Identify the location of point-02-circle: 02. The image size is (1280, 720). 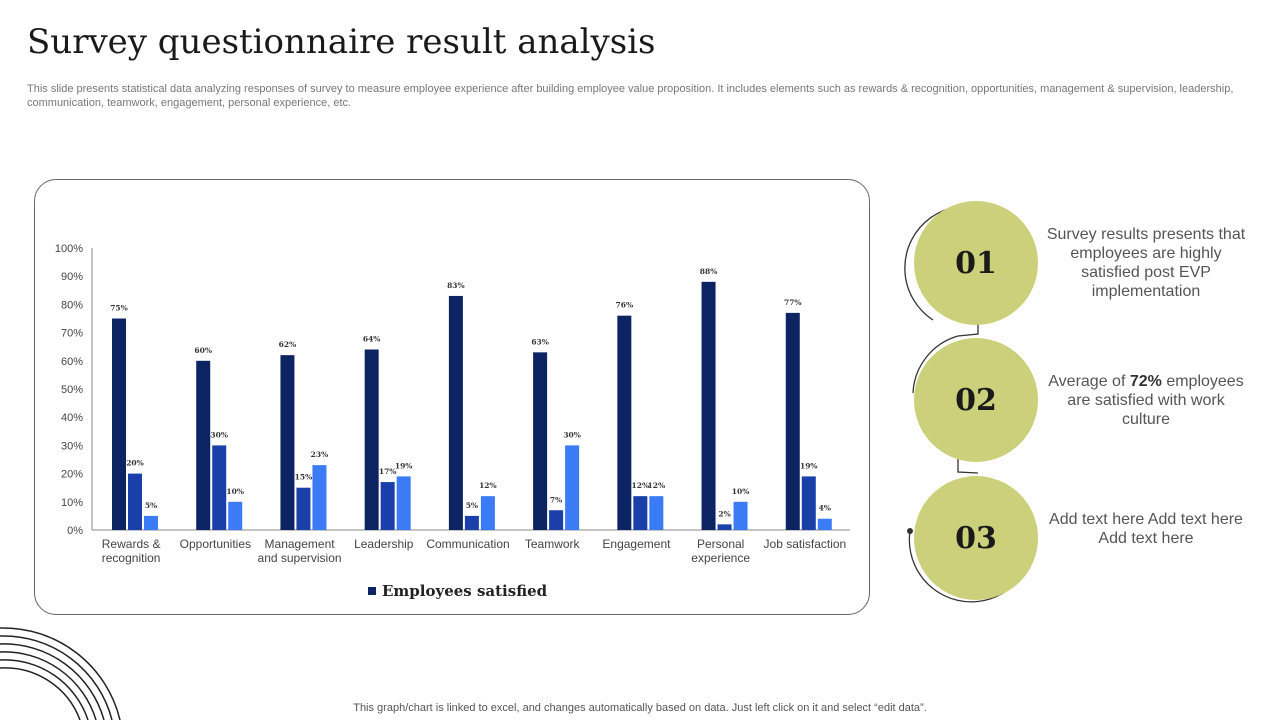
(976, 400).